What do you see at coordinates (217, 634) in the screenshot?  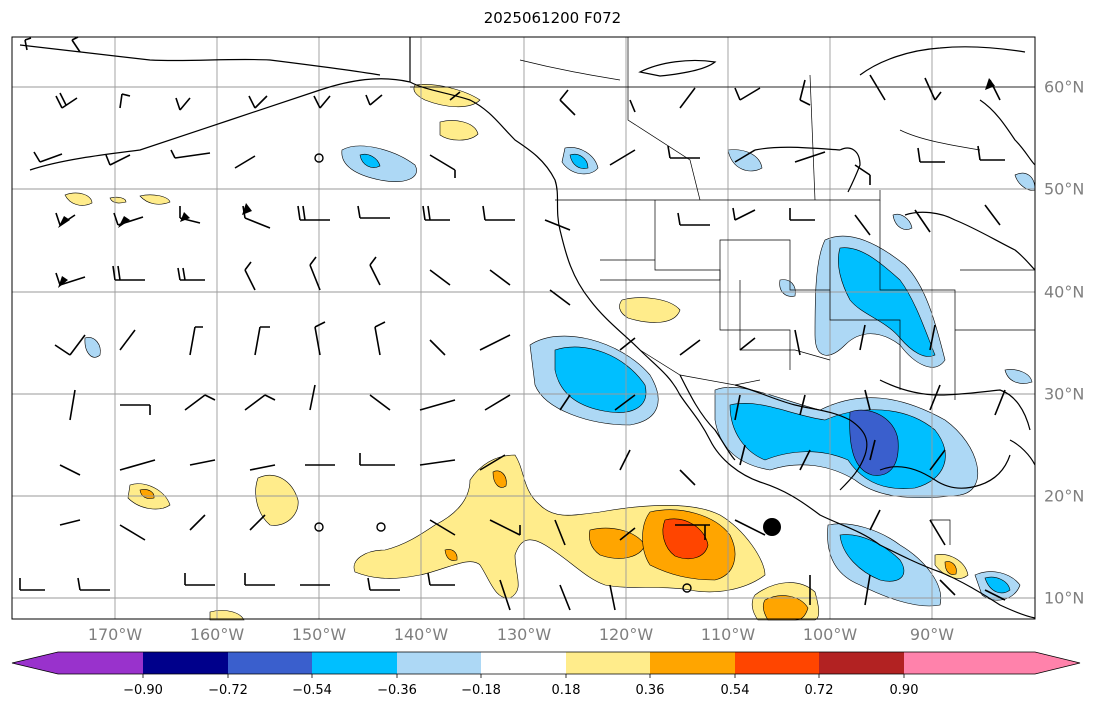 I see `lon-label: 160°W` at bounding box center [217, 634].